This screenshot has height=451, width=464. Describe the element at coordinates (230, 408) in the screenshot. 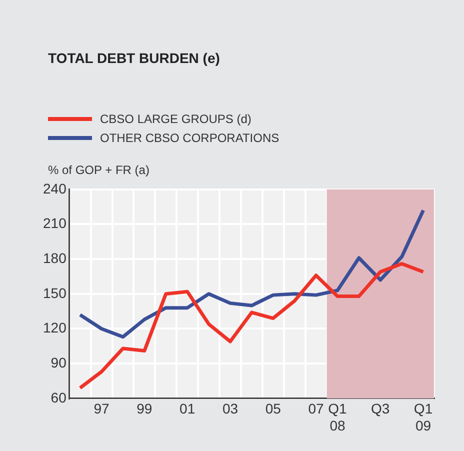

I see `x-tick-label: 03` at that location.